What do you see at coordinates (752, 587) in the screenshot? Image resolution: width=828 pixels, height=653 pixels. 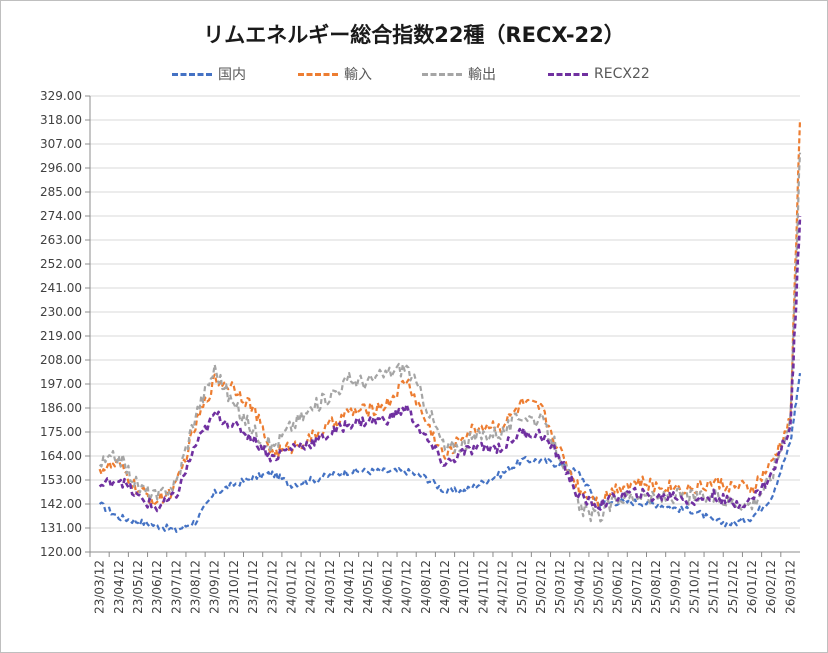 I see `x-tick-label: 26/01/12` at bounding box center [752, 587].